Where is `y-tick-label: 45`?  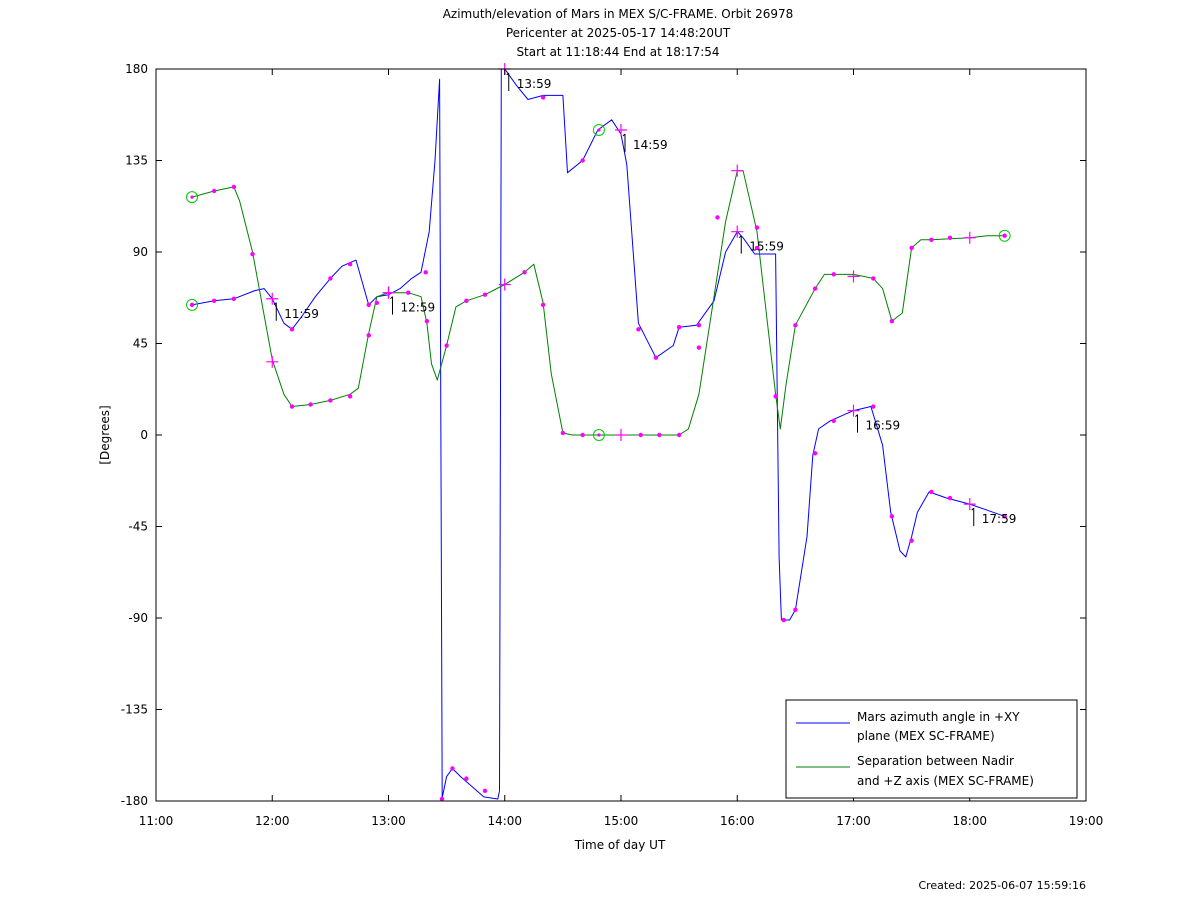
y-tick-label: 45 is located at coordinates (140, 344).